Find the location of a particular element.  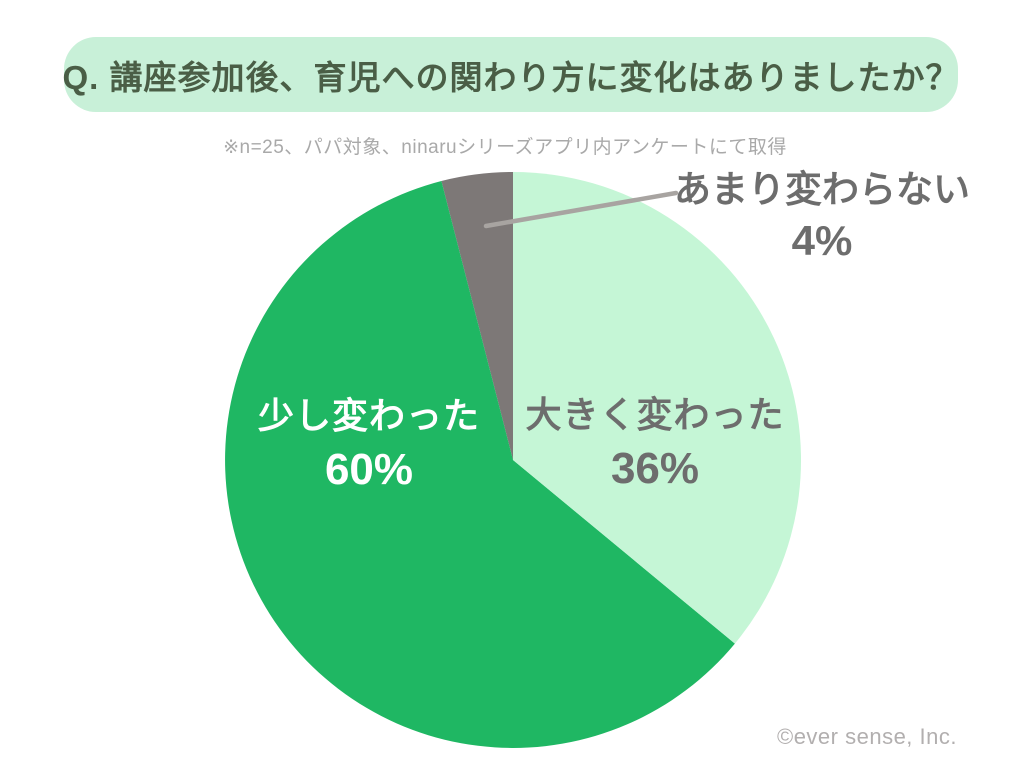

slice-label-small-change: 少し変わった 60% is located at coordinates (369, 445).